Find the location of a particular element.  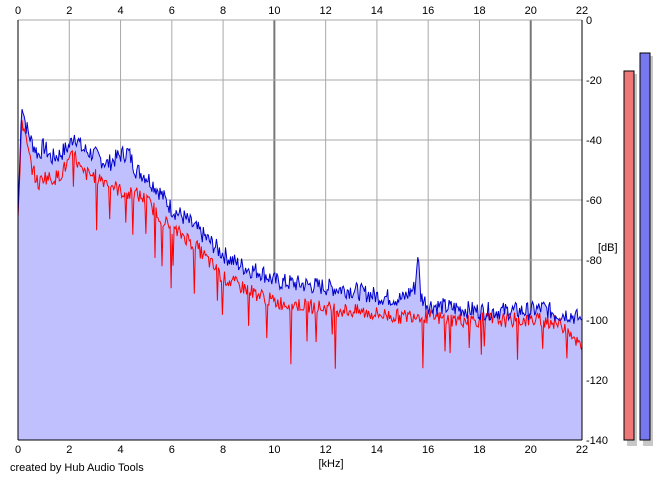

x-tick-label-top: 14 is located at coordinates (377, 11).